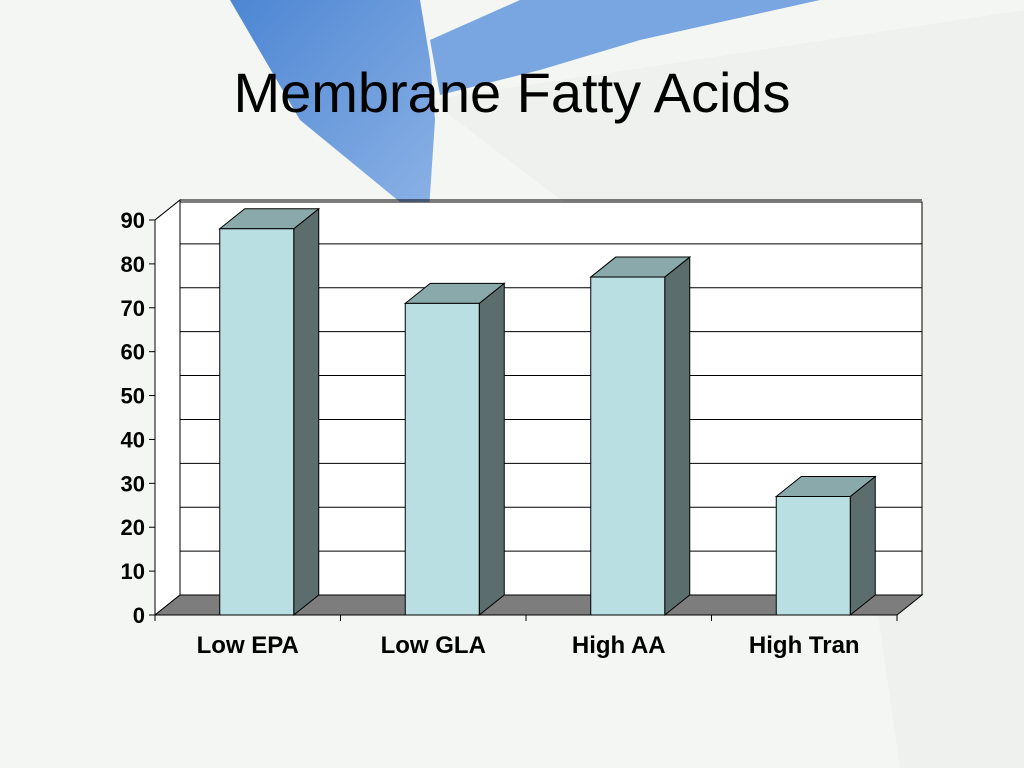 The image size is (1024, 768). I want to click on y-tick-label: 80, so click(133, 264).